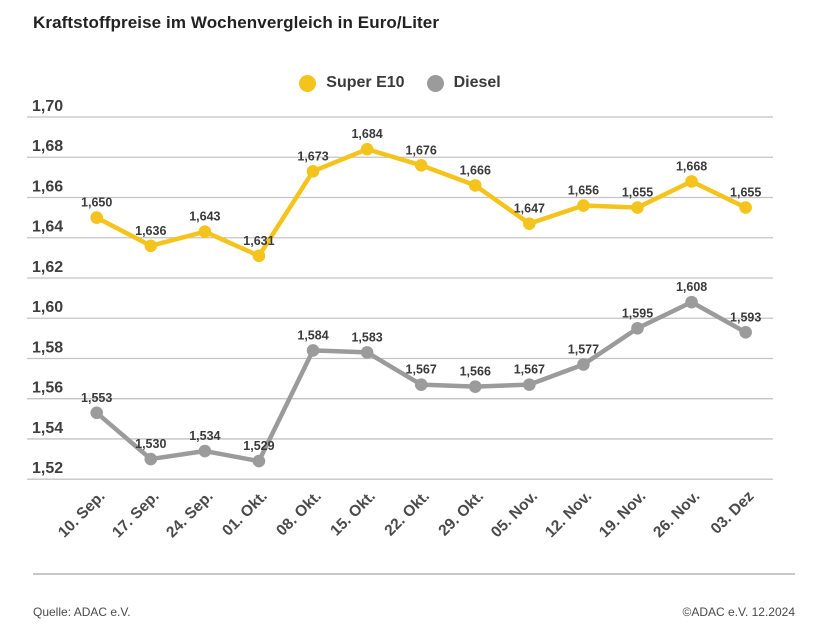 Image resolution: width=816 pixels, height=632 pixels. I want to click on data-point-label-diesel: 1,566, so click(475, 372).